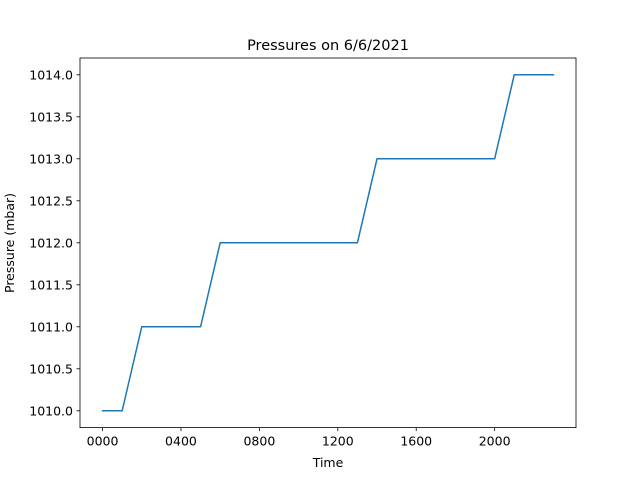 The height and width of the screenshot is (480, 640). Describe the element at coordinates (51, 410) in the screenshot. I see `y-tick-label: 1010.0` at that location.